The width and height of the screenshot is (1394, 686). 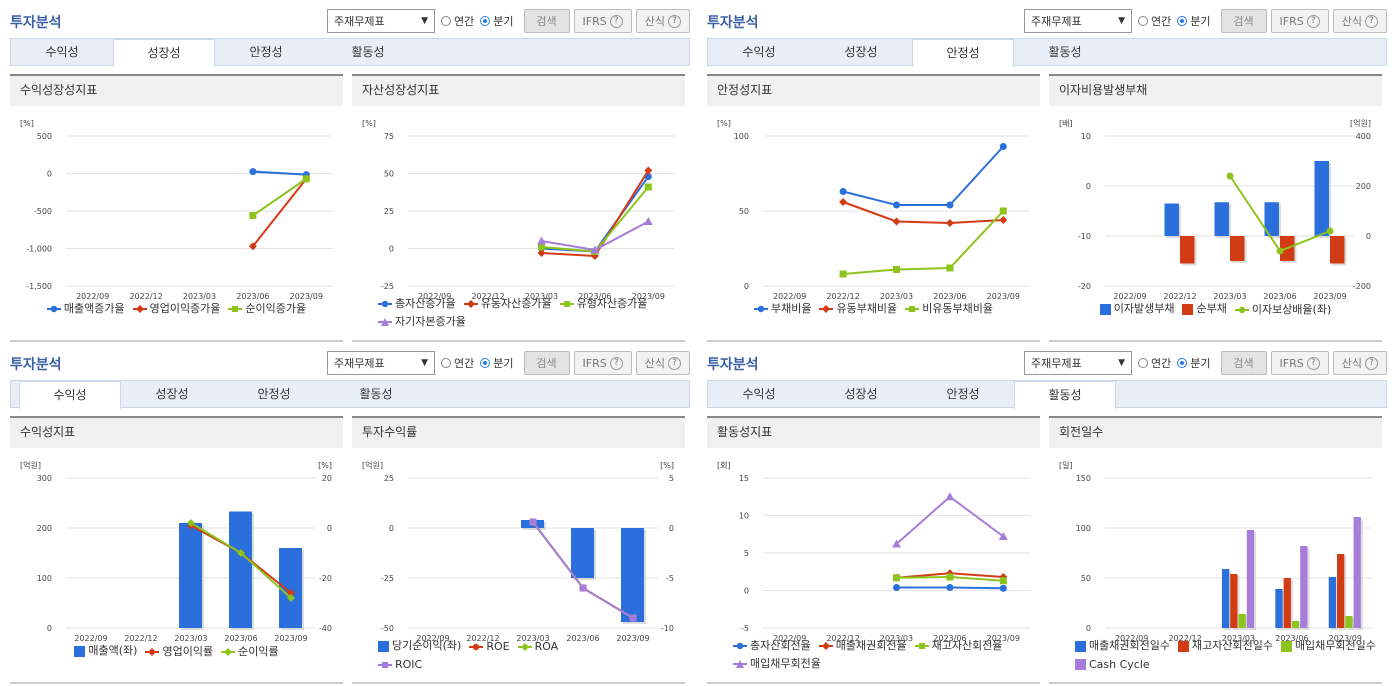 I want to click on legend-item: 순이익증가율, so click(x=267, y=309).